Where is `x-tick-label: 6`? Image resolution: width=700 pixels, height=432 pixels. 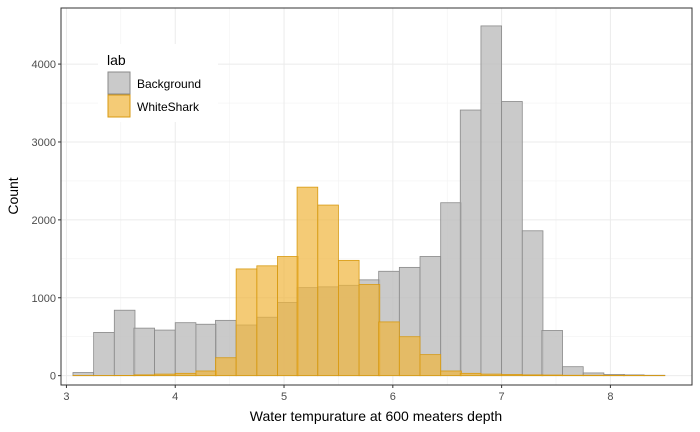 x-tick-label: 6 is located at coordinates (393, 397).